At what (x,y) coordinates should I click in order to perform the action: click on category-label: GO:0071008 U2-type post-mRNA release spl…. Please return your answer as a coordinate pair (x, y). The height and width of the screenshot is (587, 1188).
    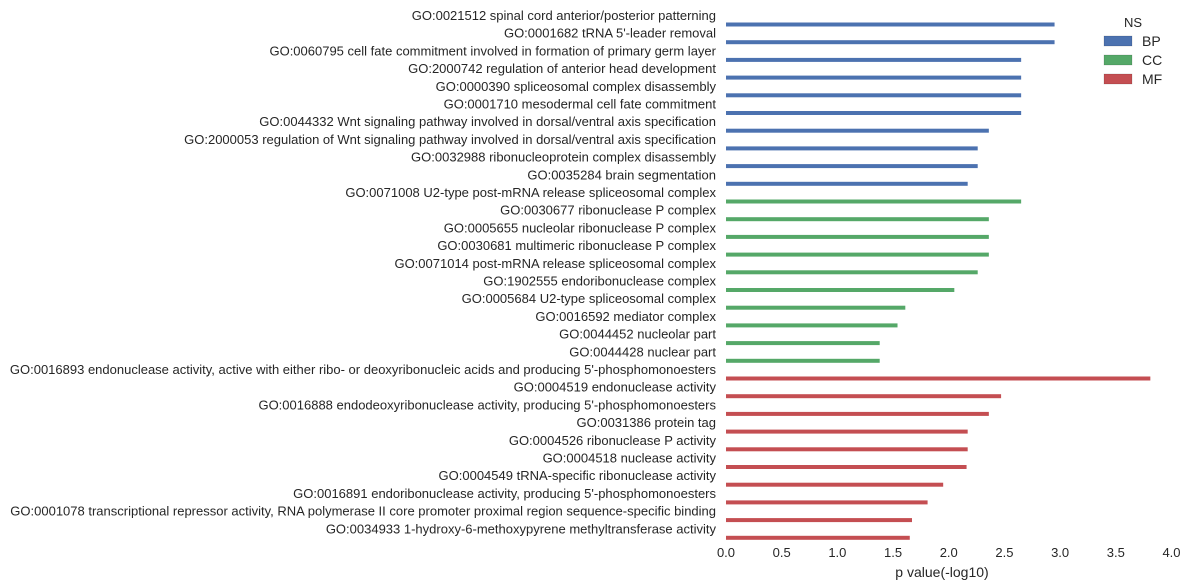
    Looking at the image, I should click on (530, 192).